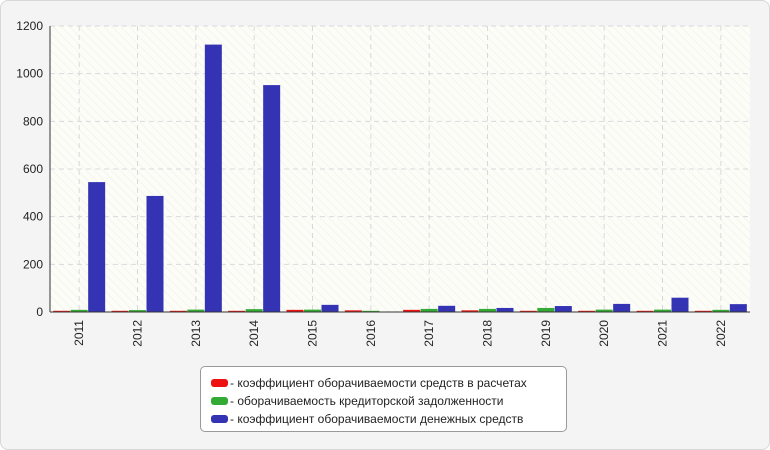 This screenshot has width=770, height=450. What do you see at coordinates (33, 217) in the screenshot?
I see `y-tick-label: 400` at bounding box center [33, 217].